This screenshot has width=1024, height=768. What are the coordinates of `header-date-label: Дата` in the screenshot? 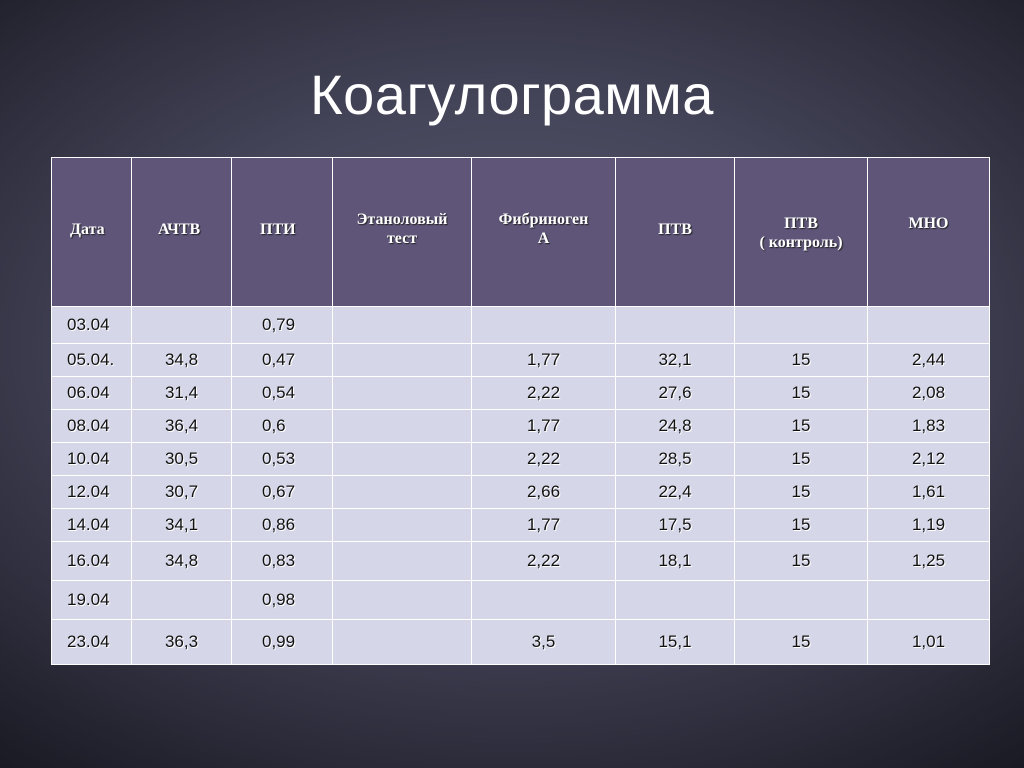 It's located at (87, 229).